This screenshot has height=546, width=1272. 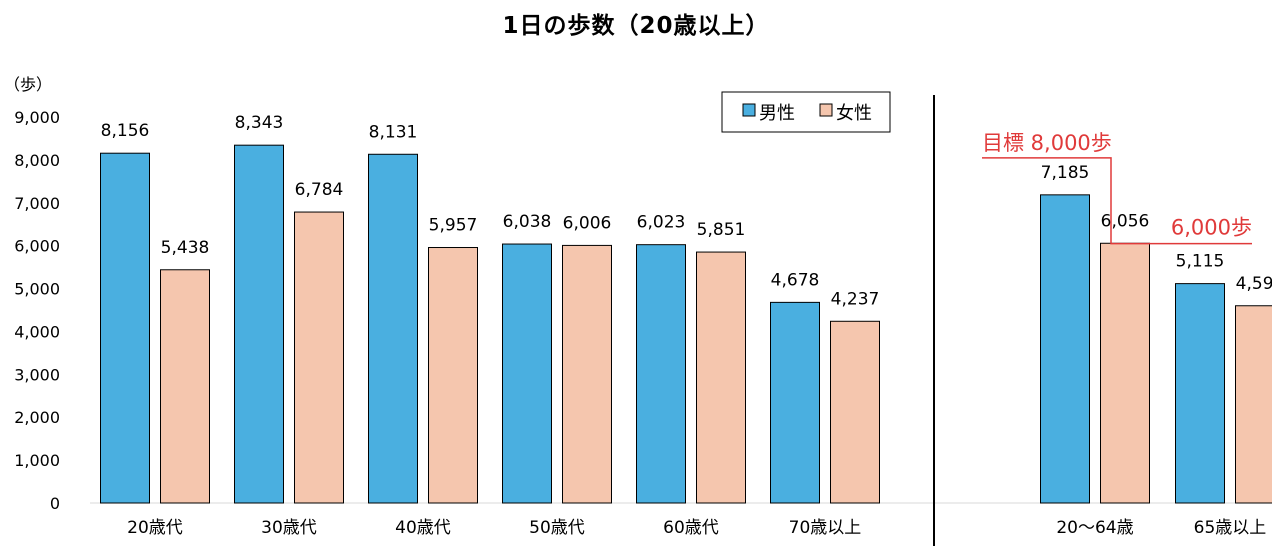 What do you see at coordinates (289, 528) in the screenshot?
I see `x-category-label: 30歳代` at bounding box center [289, 528].